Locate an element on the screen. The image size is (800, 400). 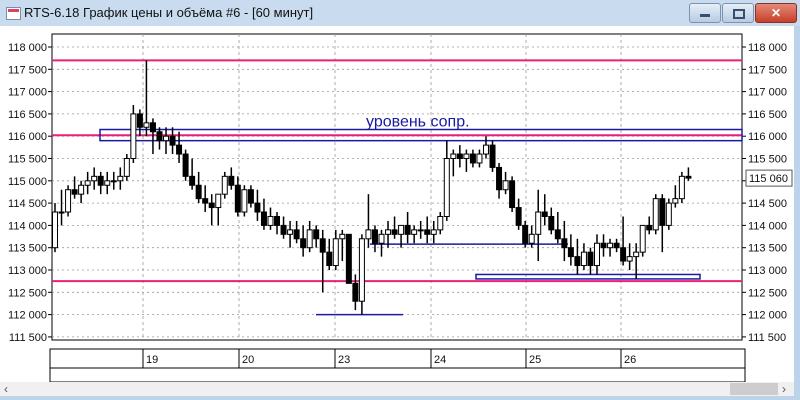
y-tick-label-left: 116 500 is located at coordinates (27, 115).